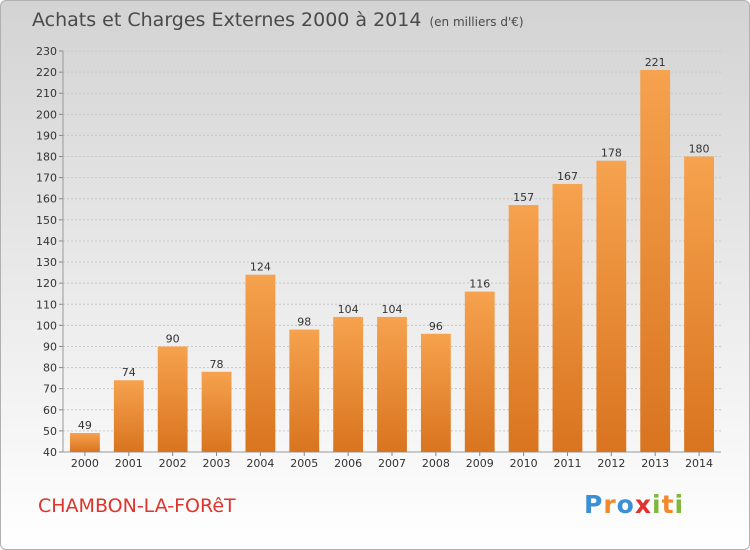 The width and height of the screenshot is (750, 550). What do you see at coordinates (392, 463) in the screenshot?
I see `x-tick-label-2007: 2007` at bounding box center [392, 463].